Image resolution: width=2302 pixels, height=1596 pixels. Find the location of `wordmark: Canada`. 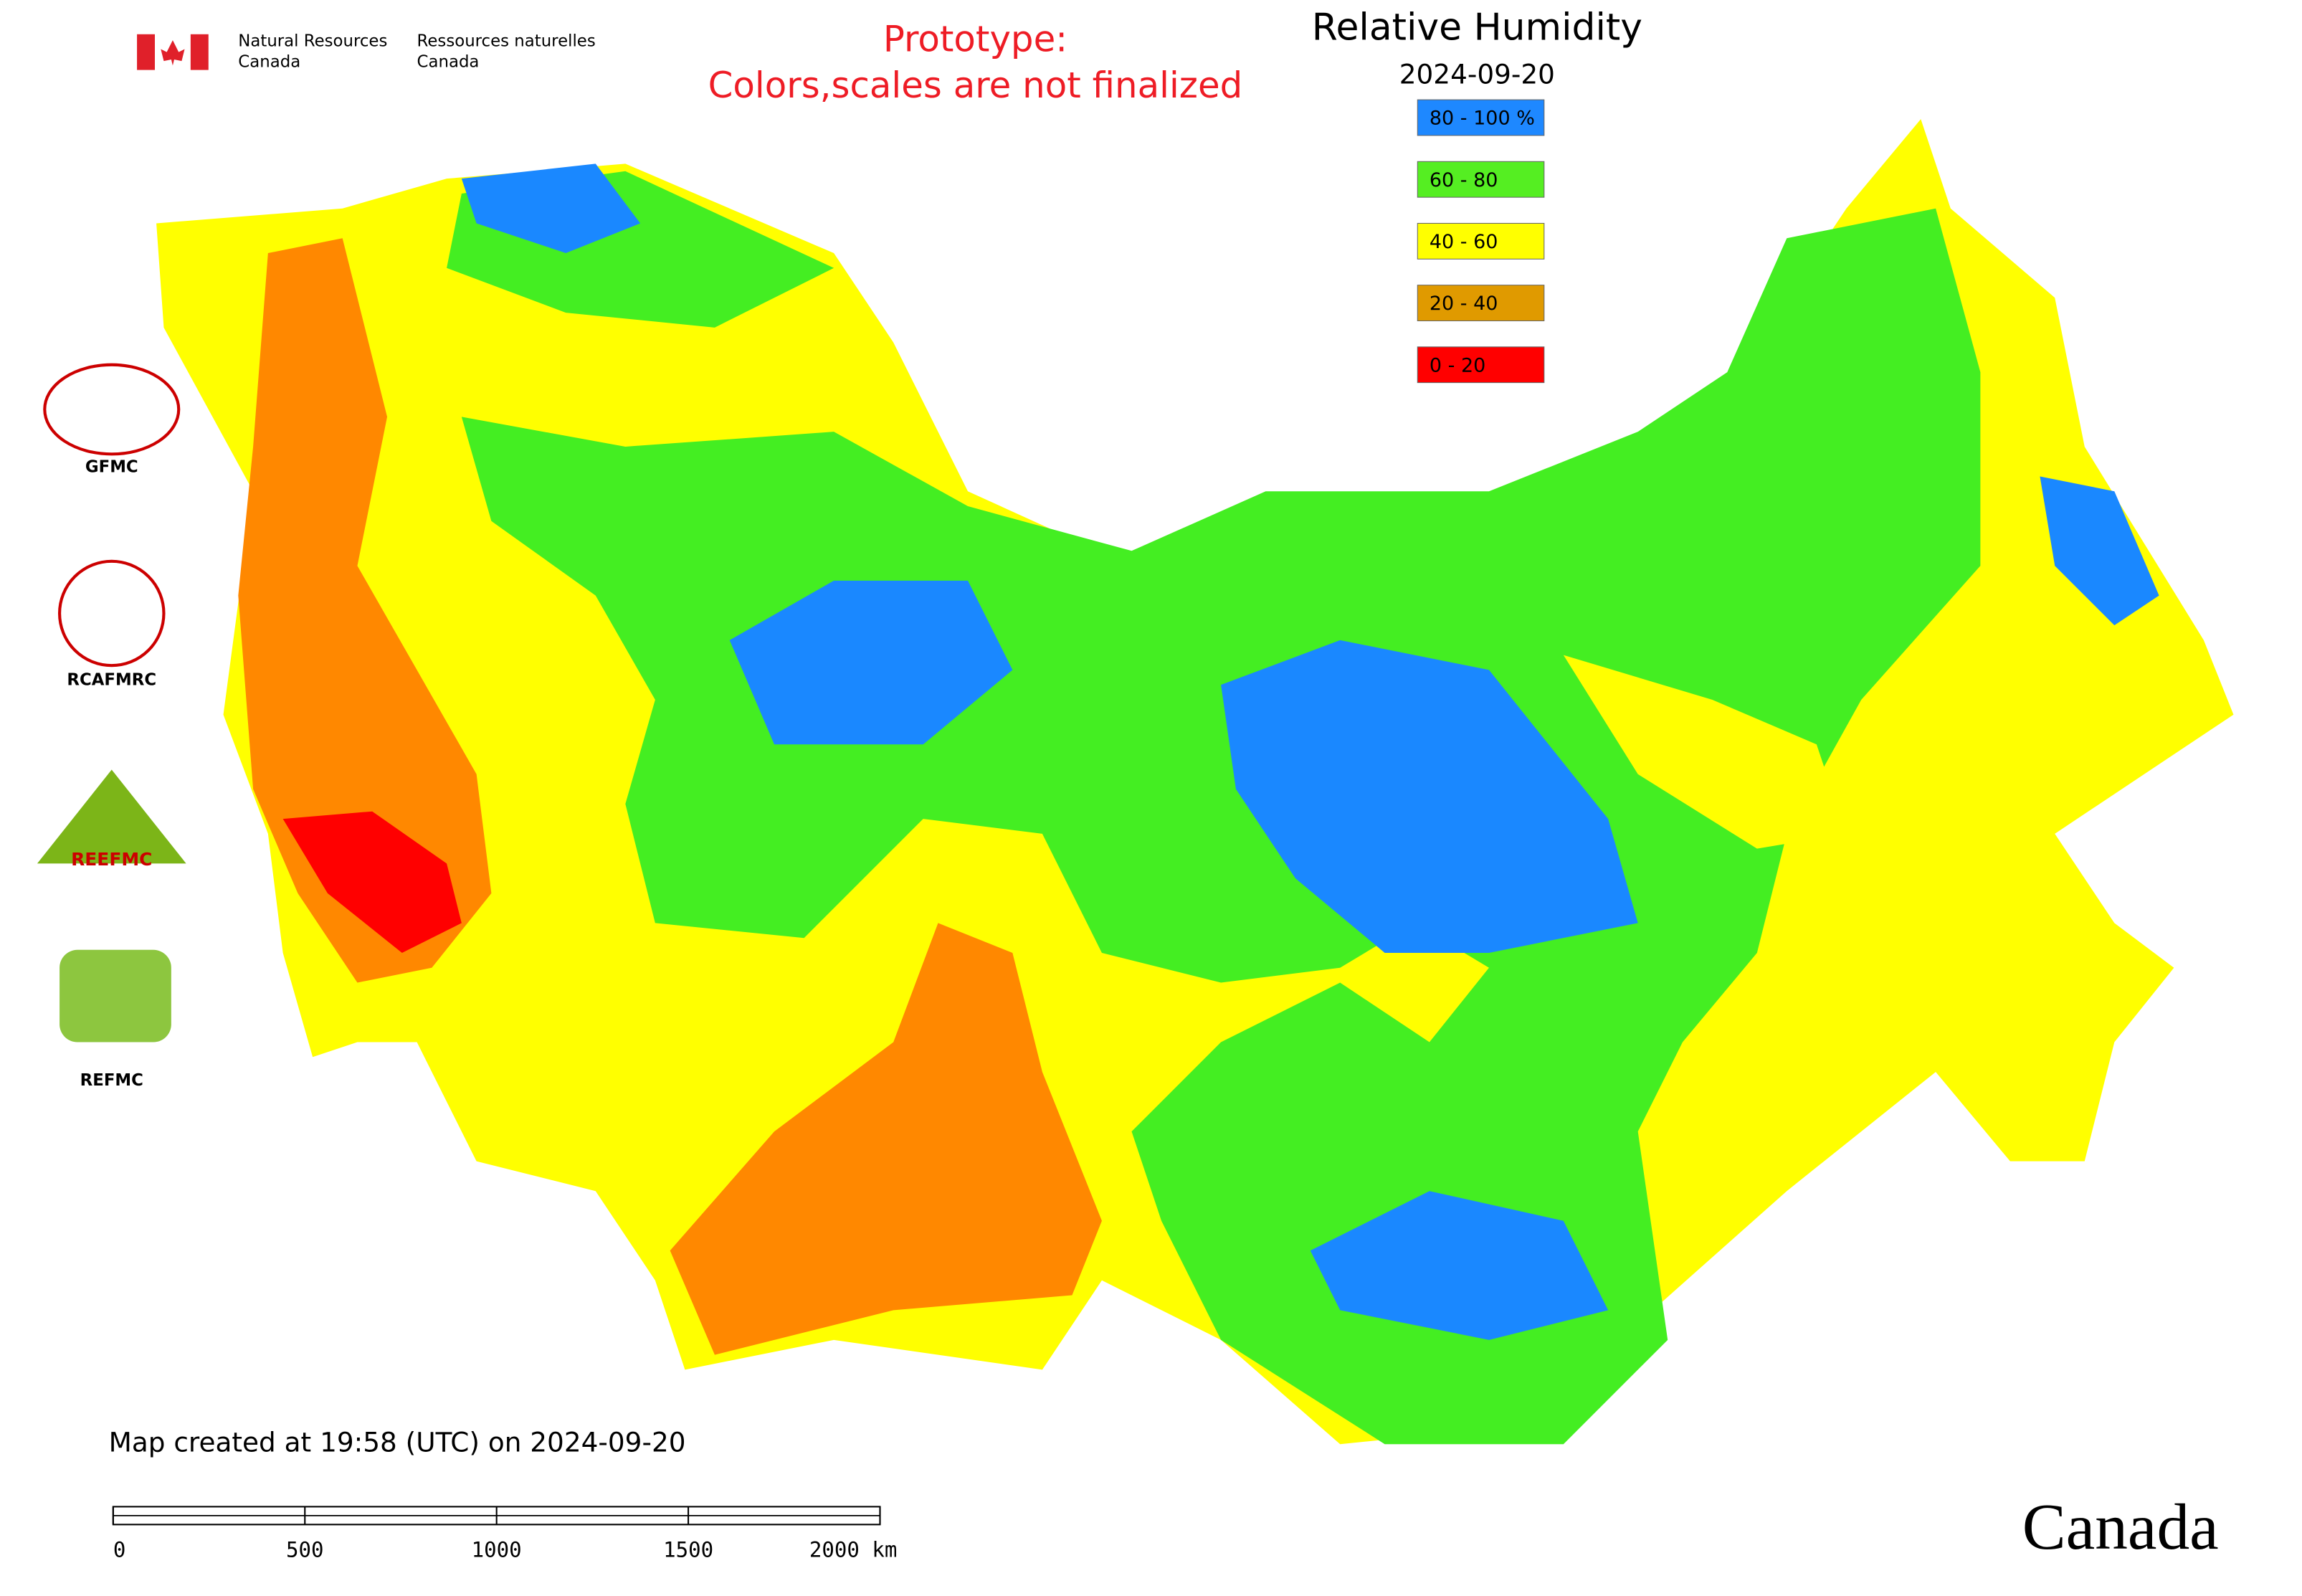

wordmark: Canada is located at coordinates (2120, 1527).